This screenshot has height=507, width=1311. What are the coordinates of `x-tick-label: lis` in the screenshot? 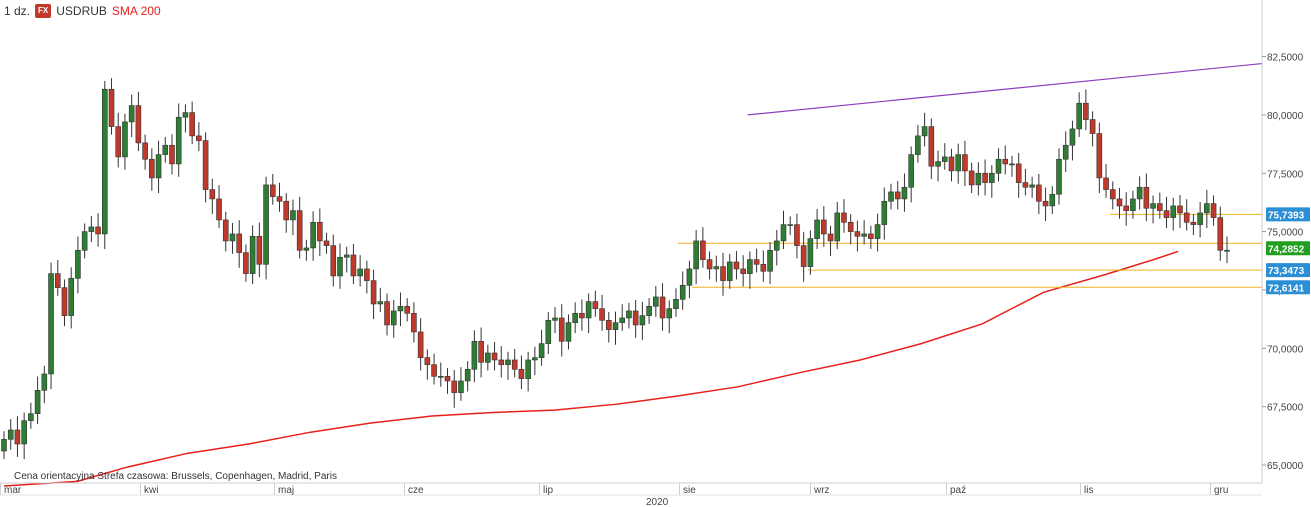 It's located at (1088, 490).